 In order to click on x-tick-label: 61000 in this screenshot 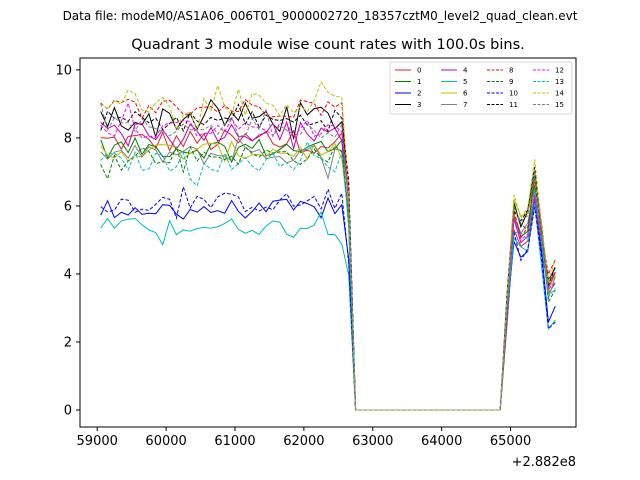, I will do `click(234, 441)`.